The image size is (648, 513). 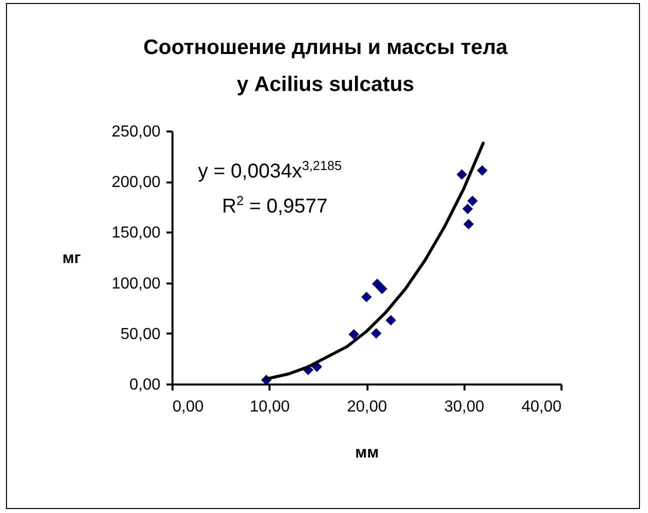 What do you see at coordinates (275, 205) in the screenshot?
I see `annotation: R$^{2}$ = 0,9577` at bounding box center [275, 205].